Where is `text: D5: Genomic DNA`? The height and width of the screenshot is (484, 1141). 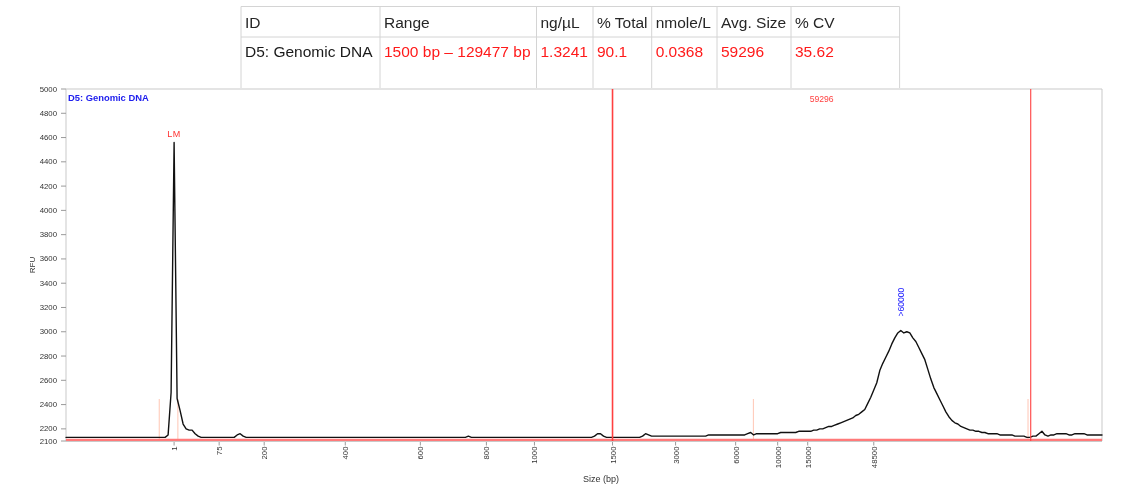
text: D5: Genomic DNA is located at coordinates (309, 50).